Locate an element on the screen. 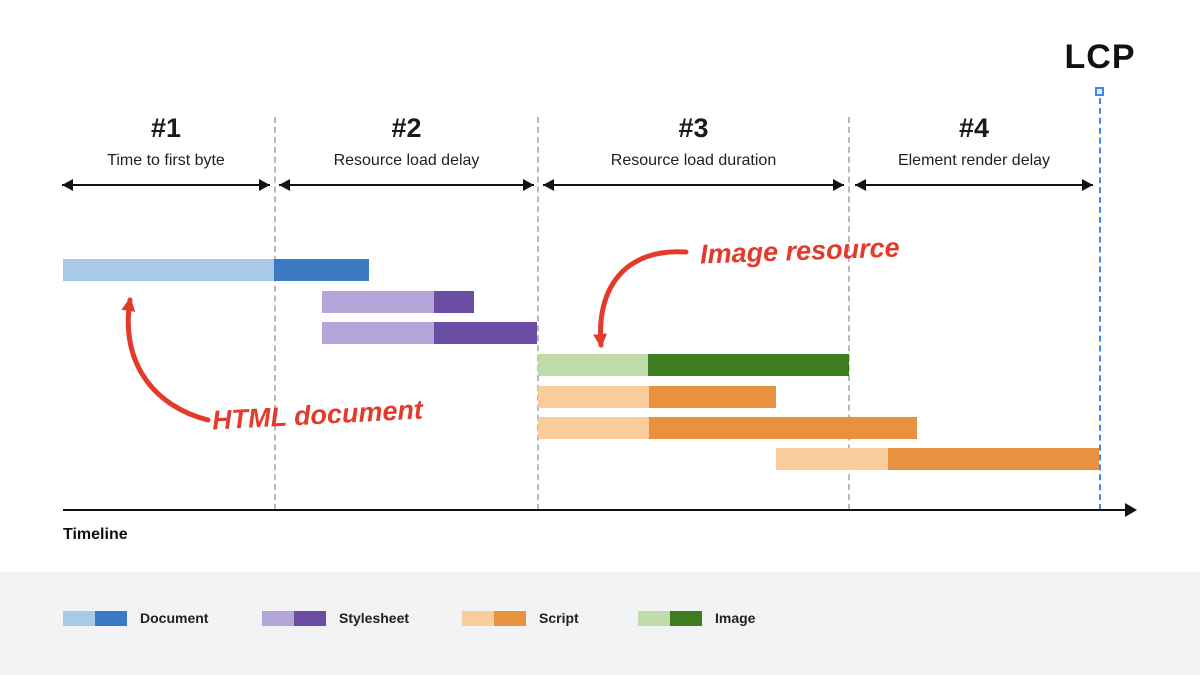 The width and height of the screenshot is (1200, 675). stylesheet-swatch-light is located at coordinates (278, 618).